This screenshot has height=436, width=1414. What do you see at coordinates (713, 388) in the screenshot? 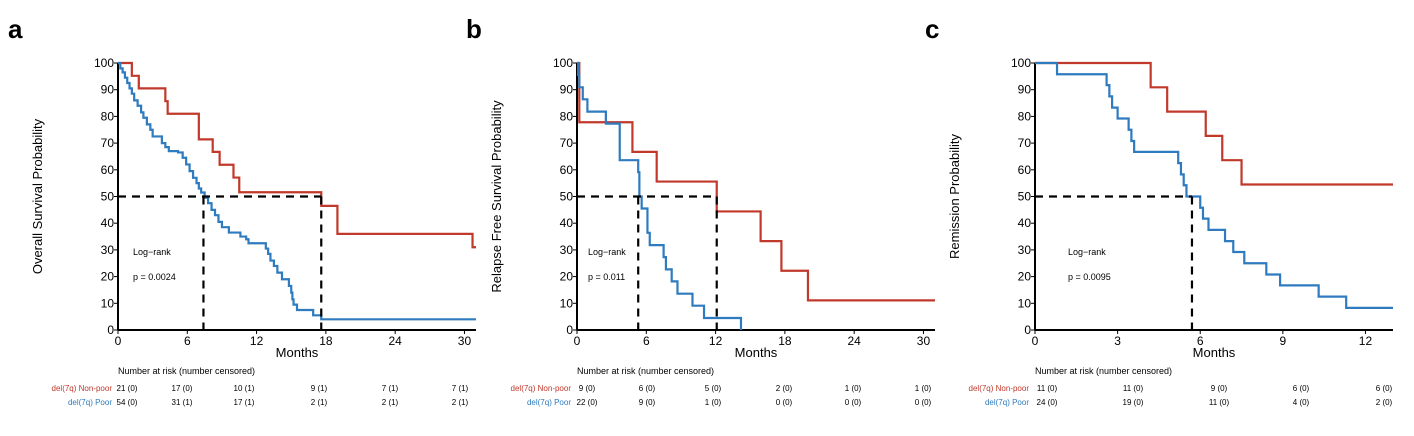
I see `risk-value: 5 (0)` at bounding box center [713, 388].